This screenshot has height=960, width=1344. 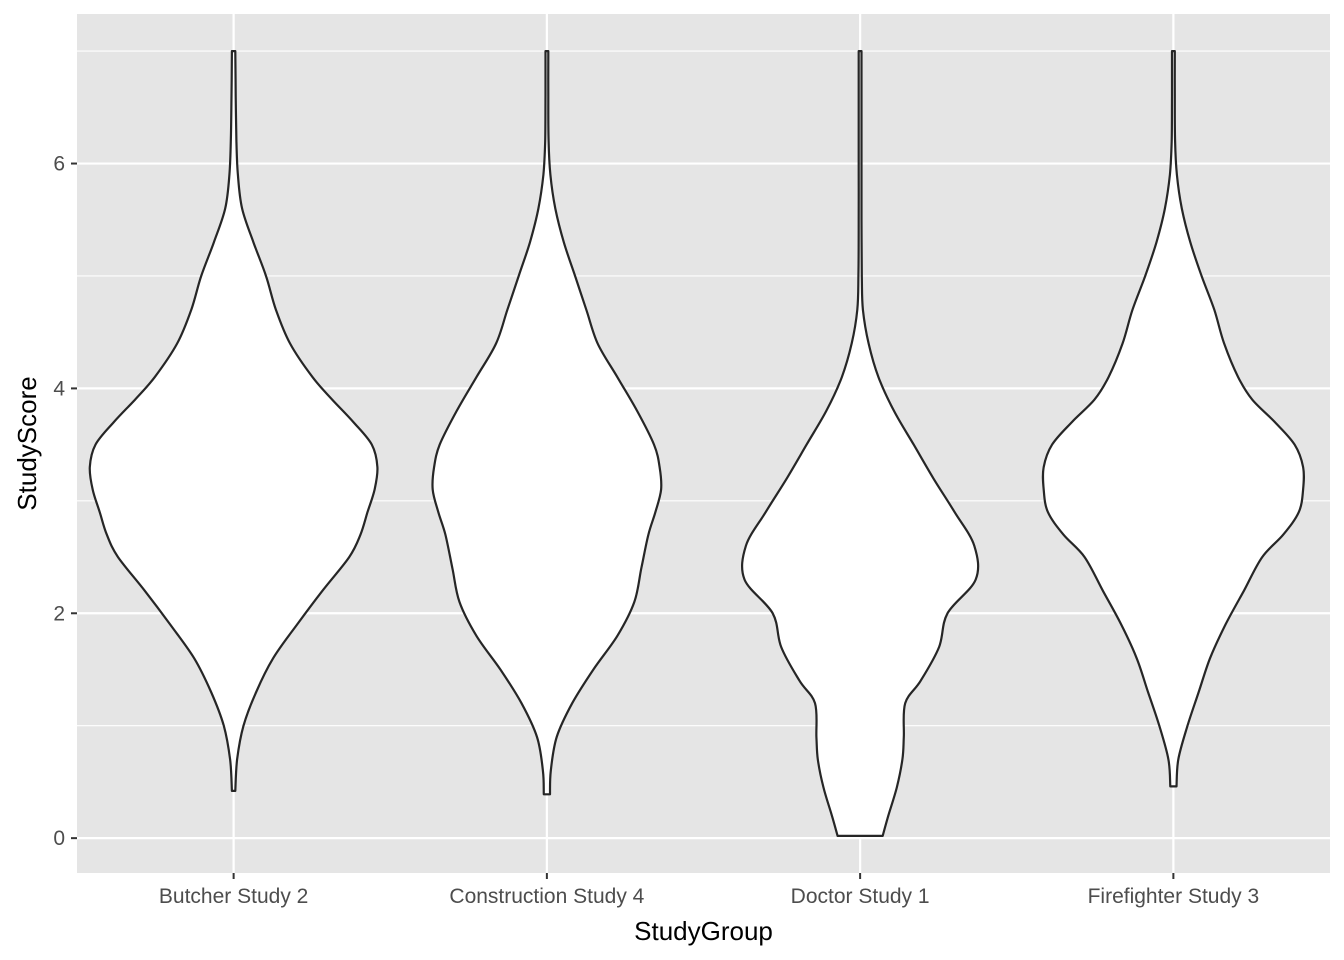 What do you see at coordinates (59, 388) in the screenshot?
I see `y-tick-label: 4` at bounding box center [59, 388].